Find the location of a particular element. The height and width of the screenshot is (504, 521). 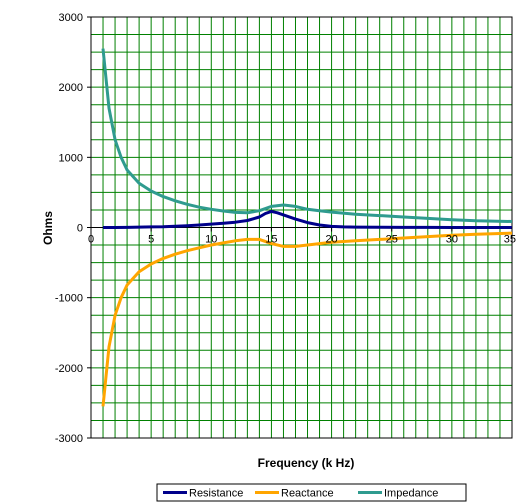

x-tick-label: 5 is located at coordinates (151, 240).